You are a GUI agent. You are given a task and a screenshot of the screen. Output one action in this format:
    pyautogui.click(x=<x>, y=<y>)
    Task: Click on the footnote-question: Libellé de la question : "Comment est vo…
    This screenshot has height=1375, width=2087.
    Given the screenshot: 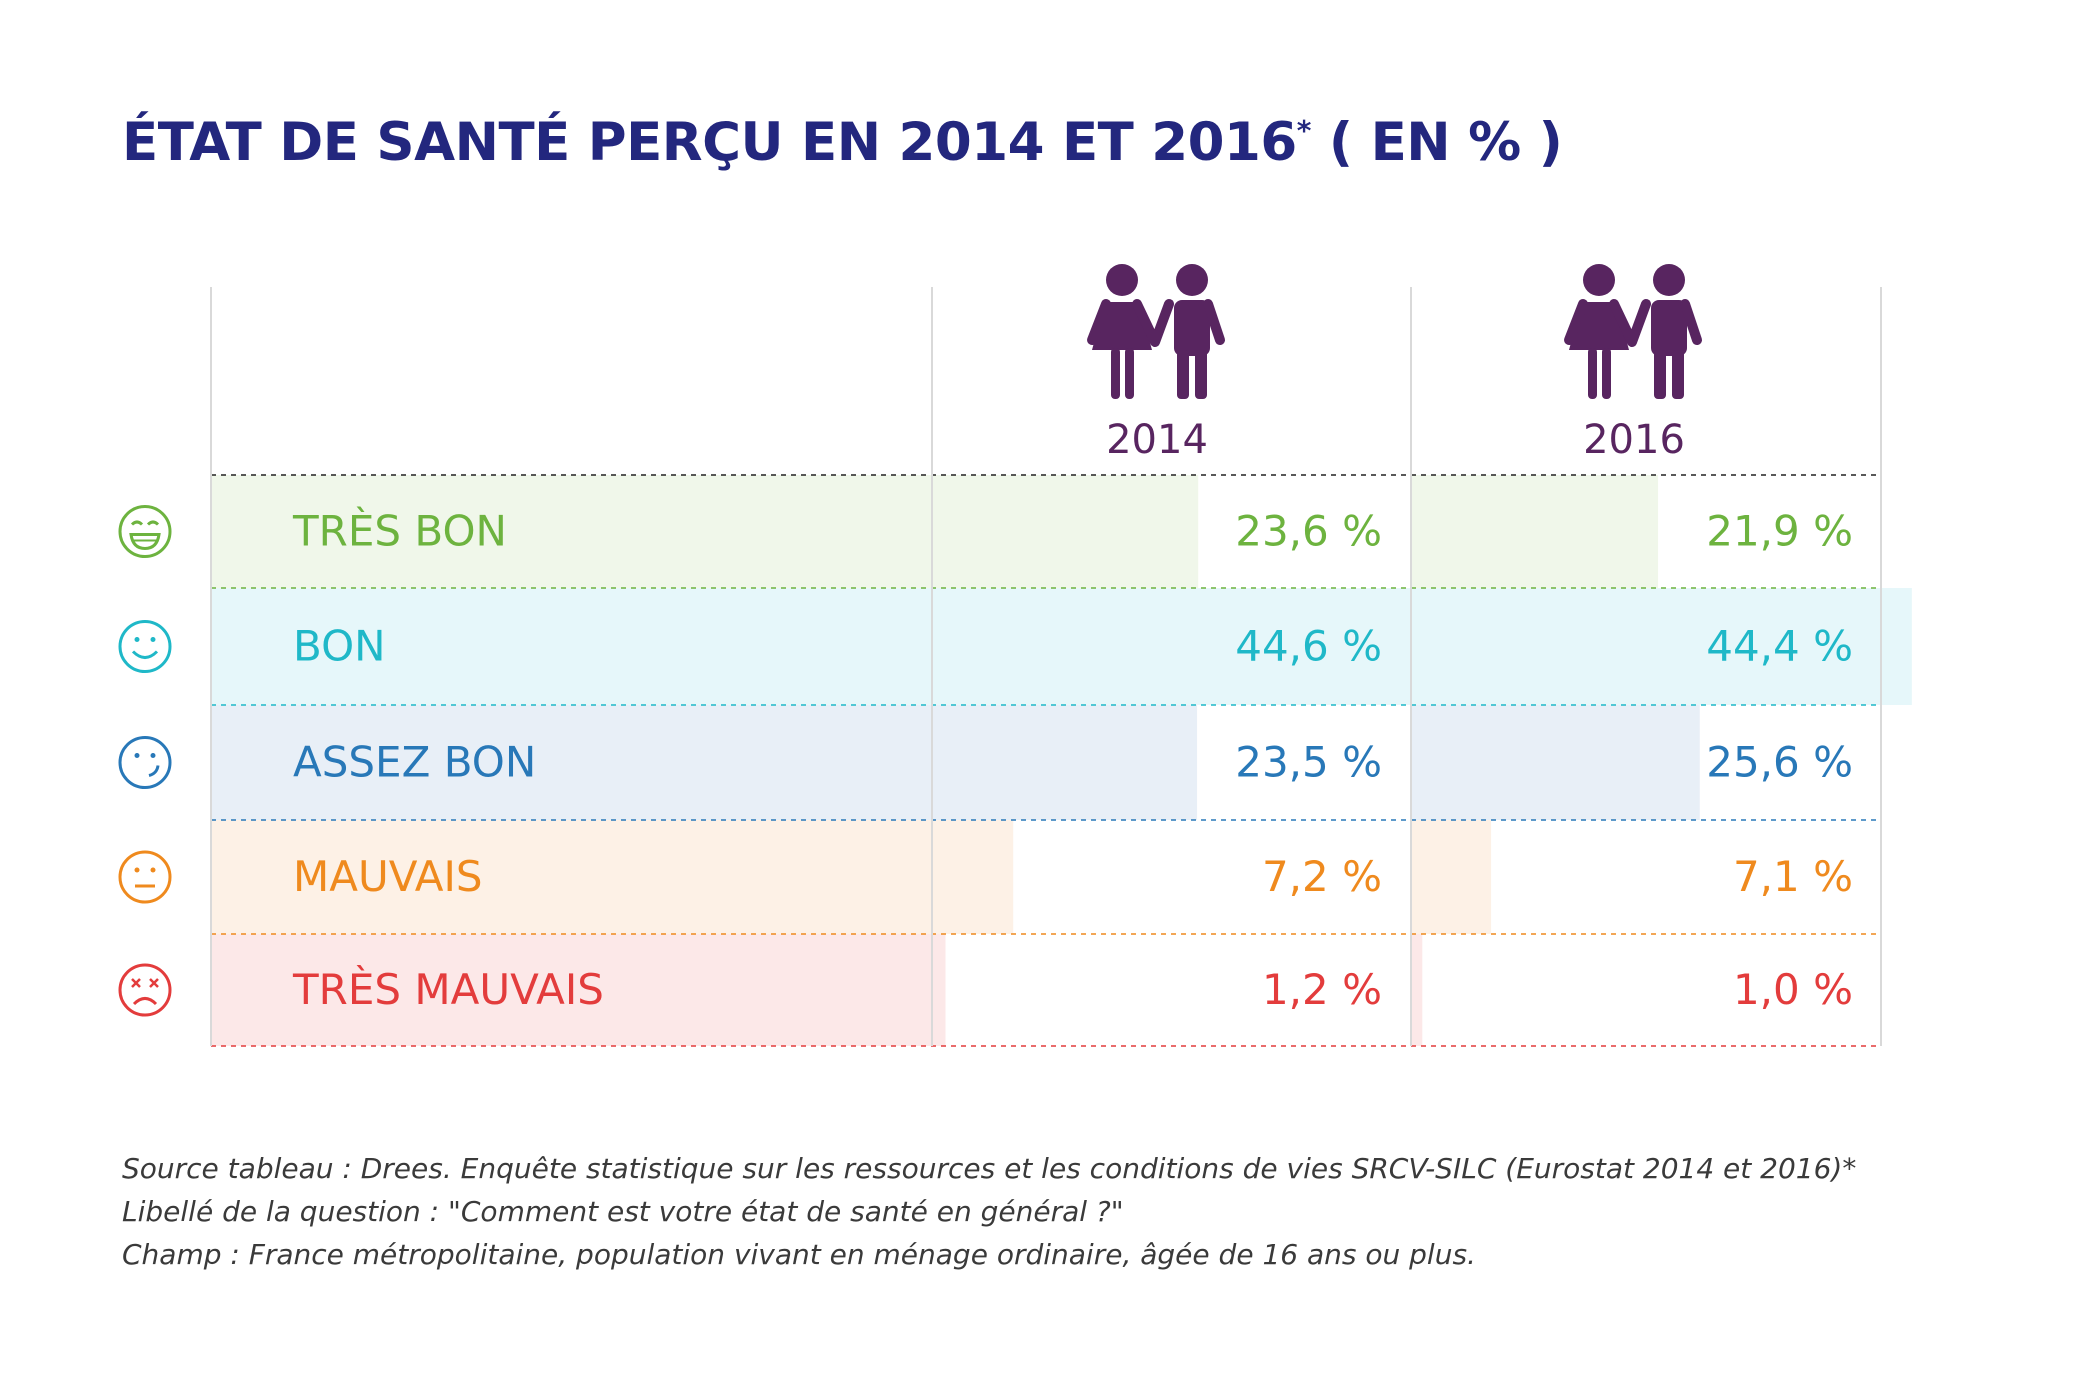 What is the action you would take?
    pyautogui.click(x=623, y=1211)
    